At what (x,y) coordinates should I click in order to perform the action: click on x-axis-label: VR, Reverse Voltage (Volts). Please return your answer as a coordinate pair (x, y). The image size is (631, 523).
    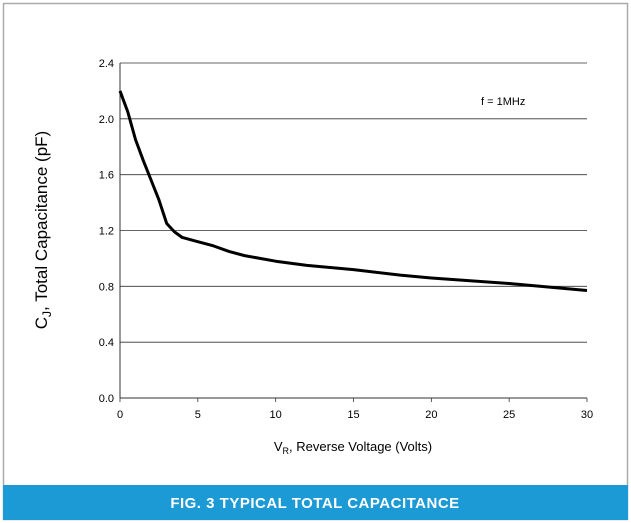
    Looking at the image, I should click on (353, 447).